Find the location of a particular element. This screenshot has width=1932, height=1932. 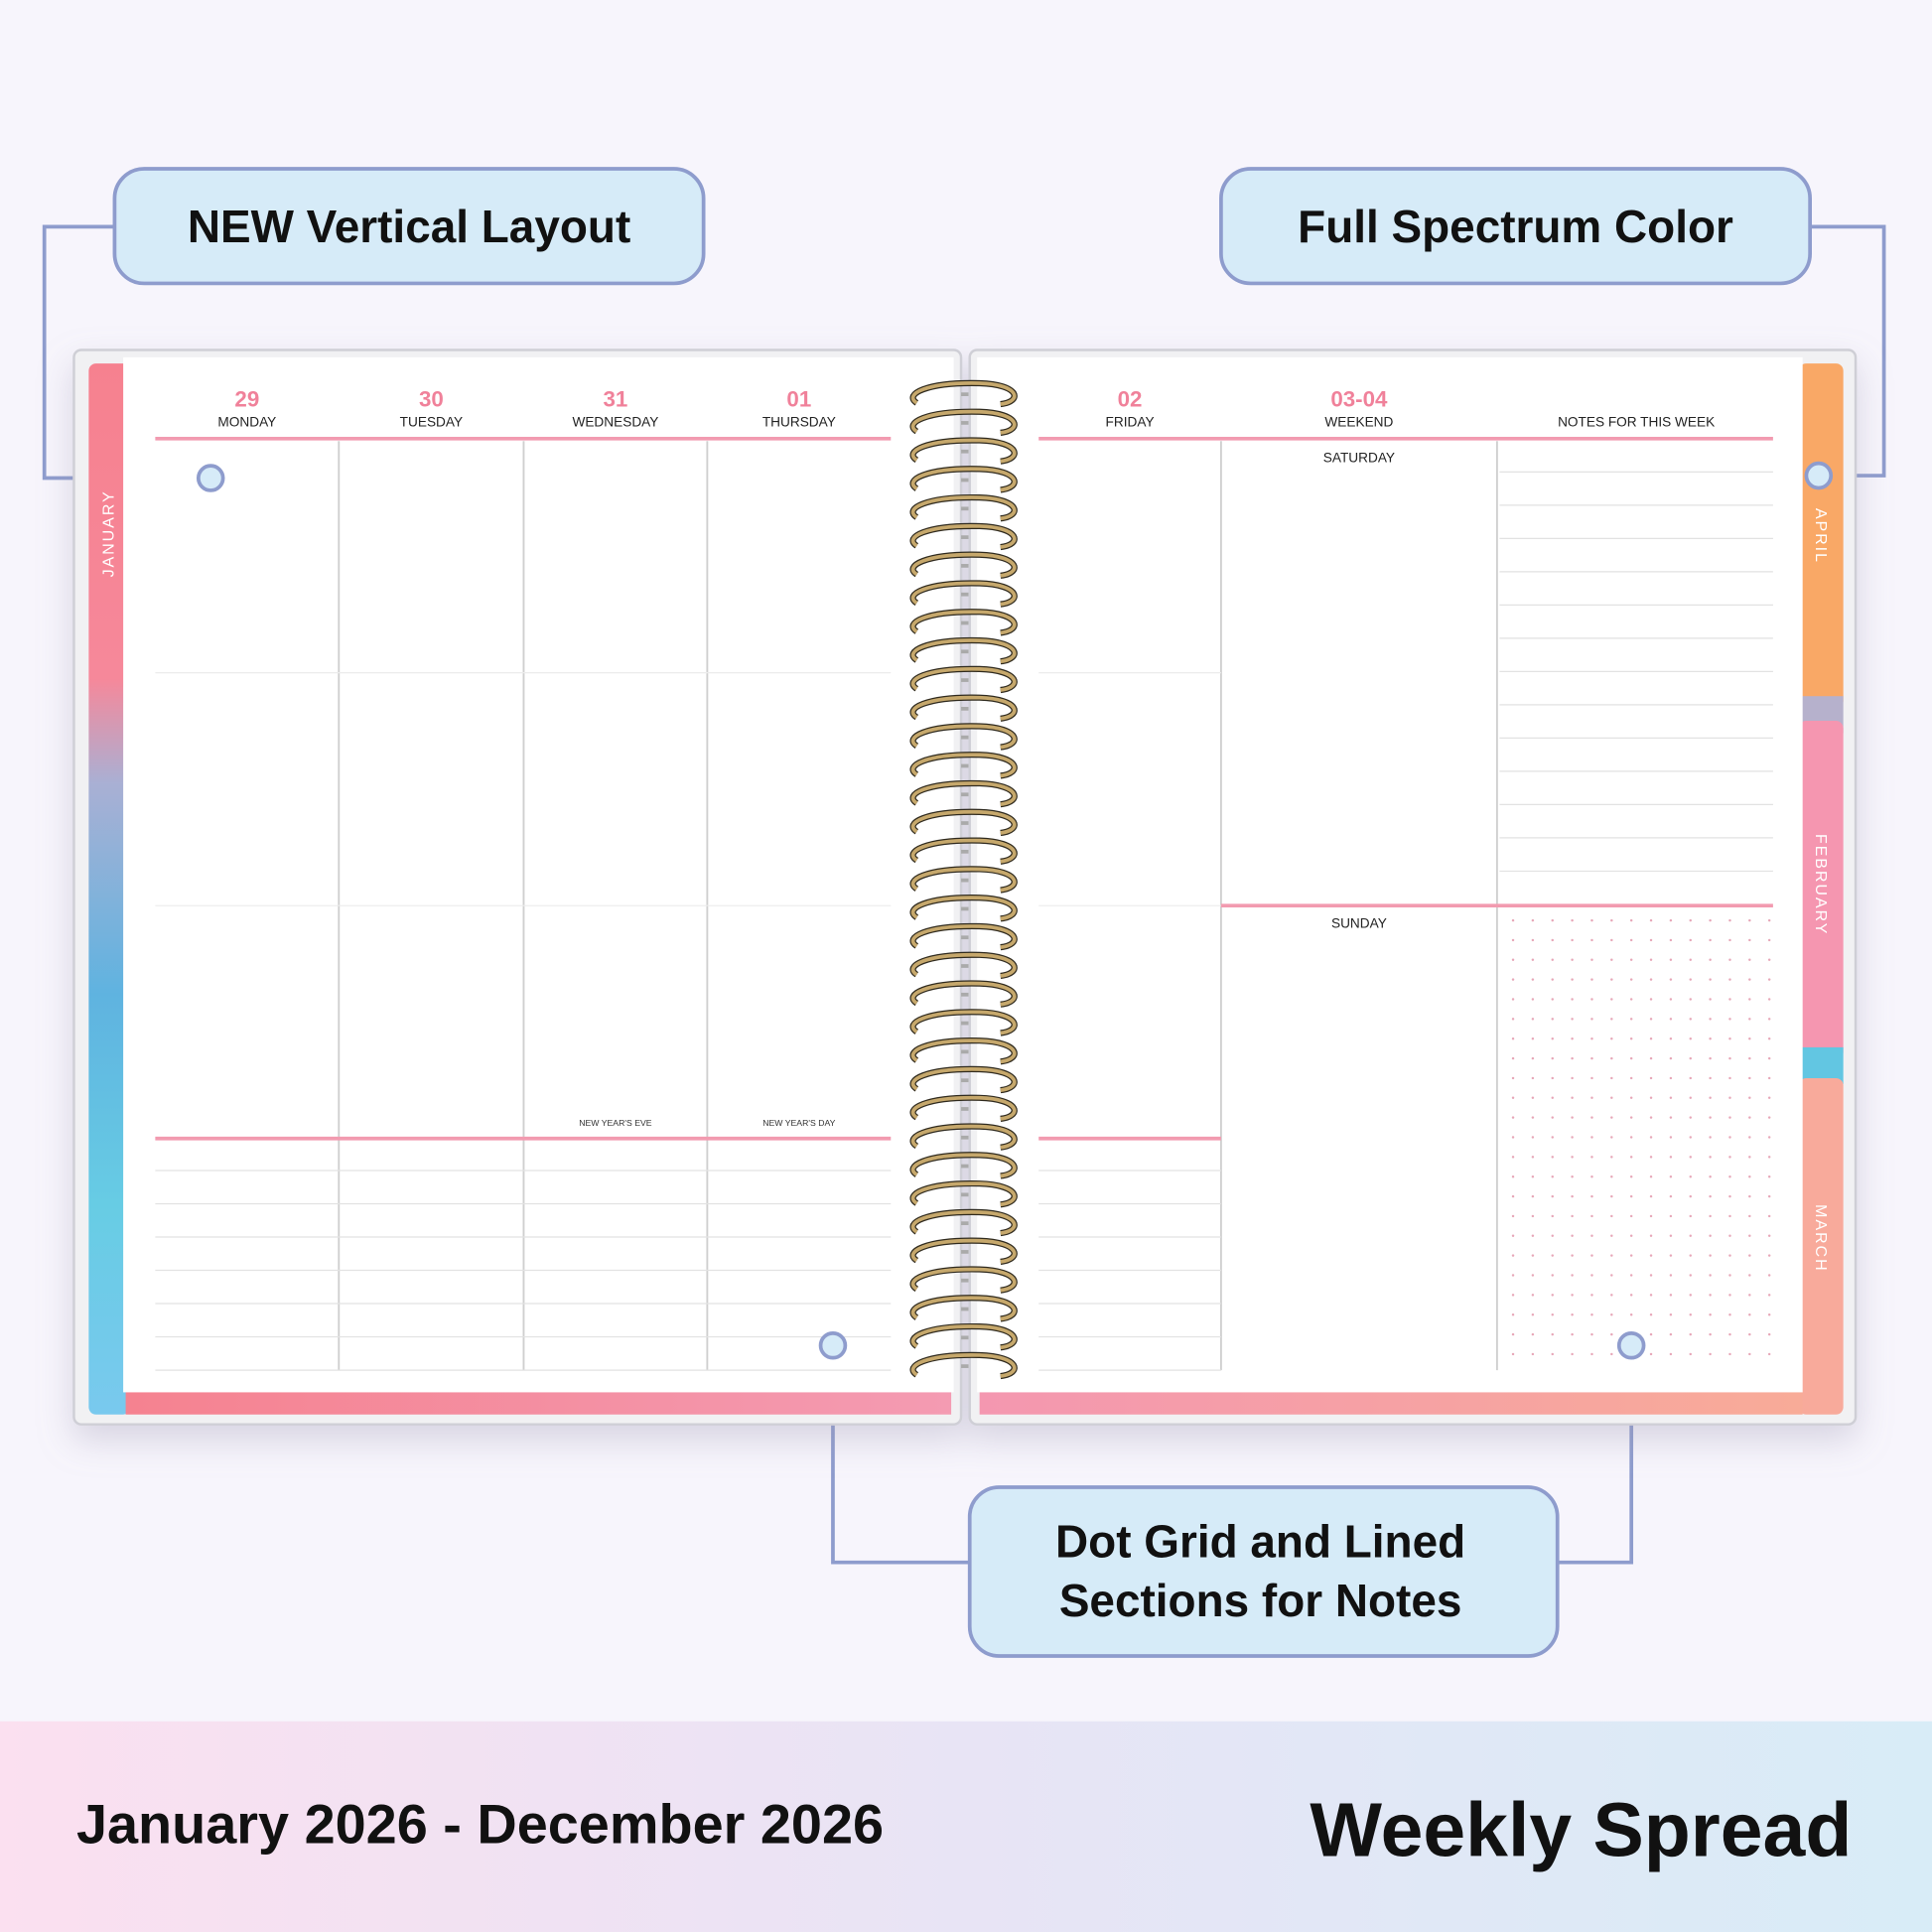

month-tab: APRIL is located at coordinates (1821, 536).